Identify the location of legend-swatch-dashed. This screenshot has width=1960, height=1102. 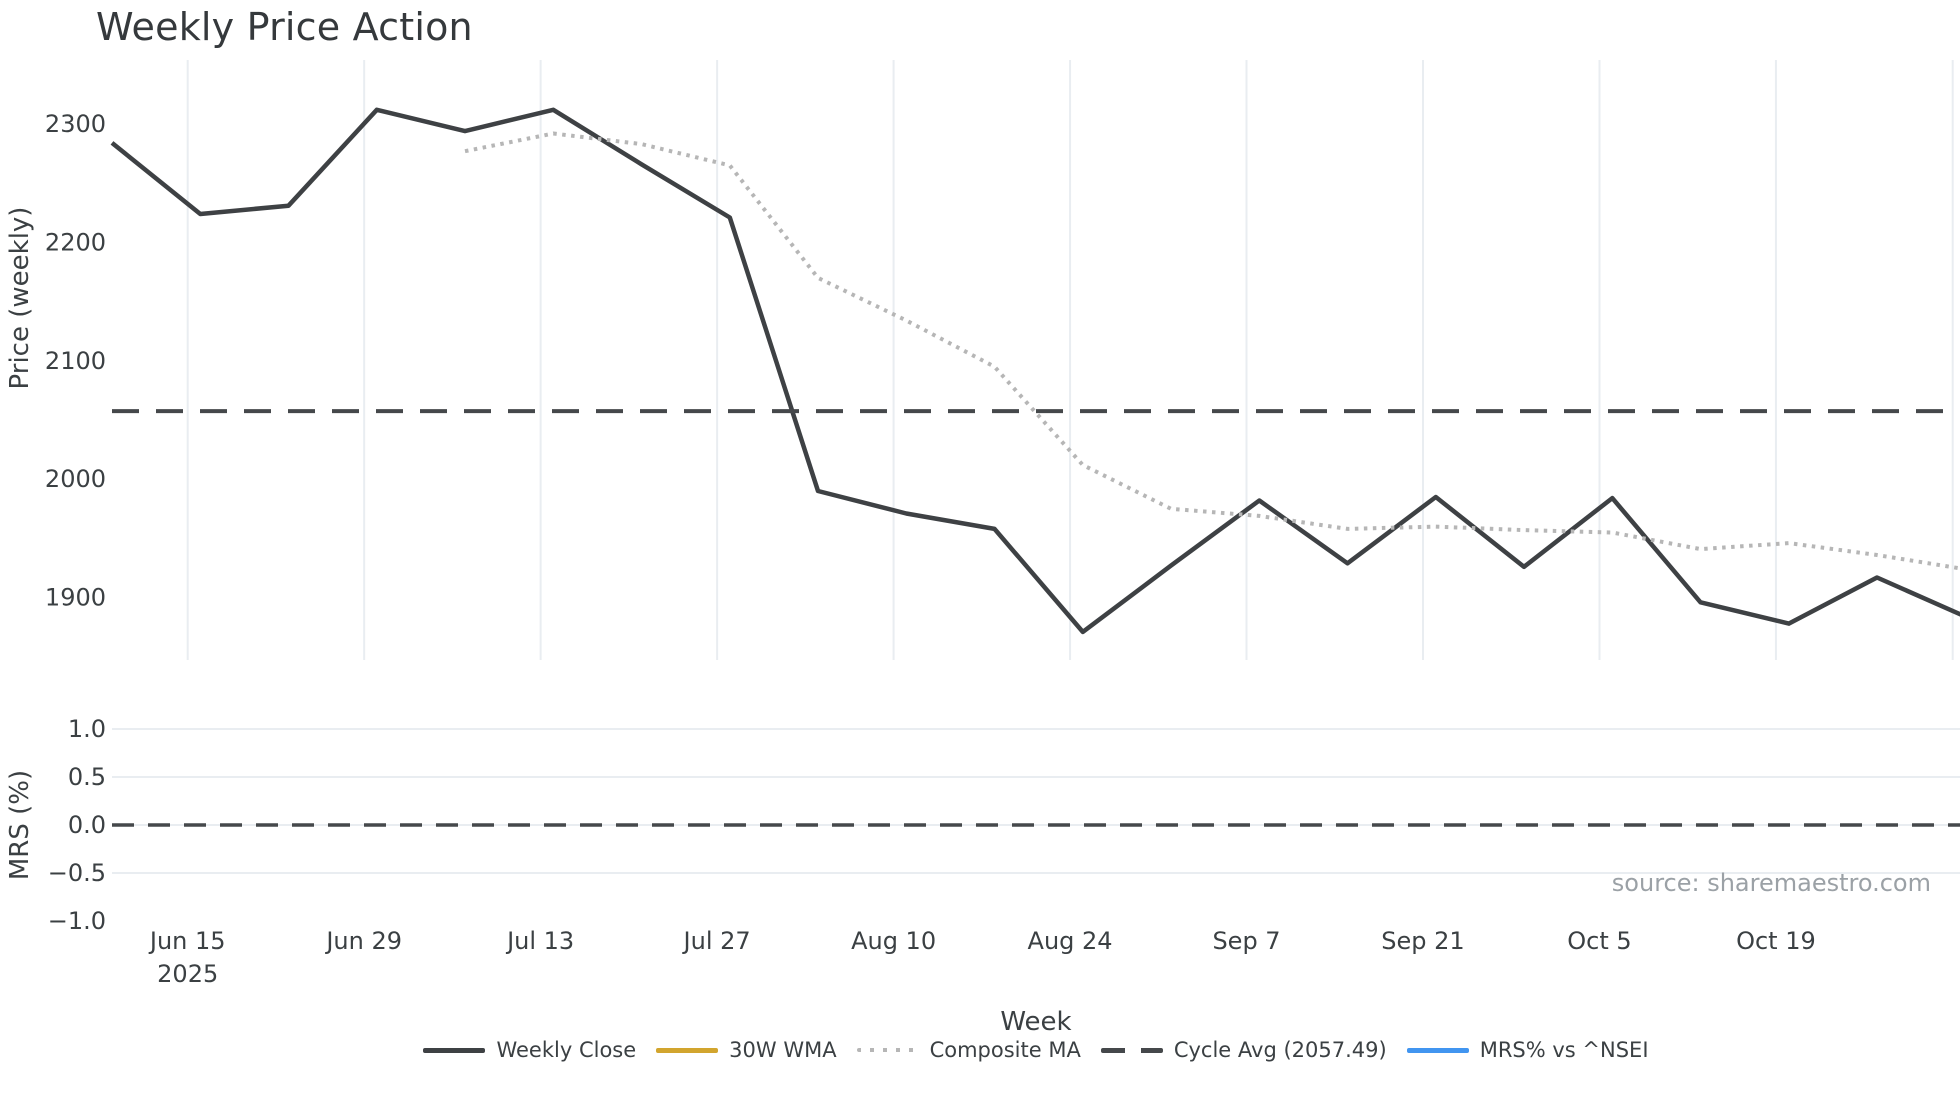
(1131, 1050).